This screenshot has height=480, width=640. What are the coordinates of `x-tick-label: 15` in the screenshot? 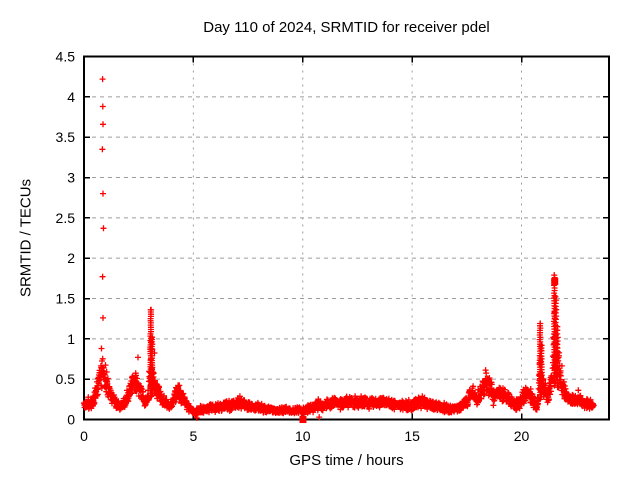 It's located at (412, 436).